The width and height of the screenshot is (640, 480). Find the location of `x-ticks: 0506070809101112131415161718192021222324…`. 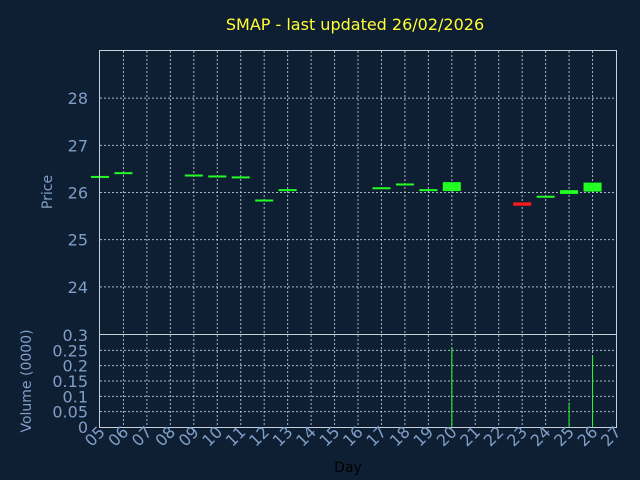

x-ticks: 0506070809101112131415161718192021222324… is located at coordinates (353, 436).